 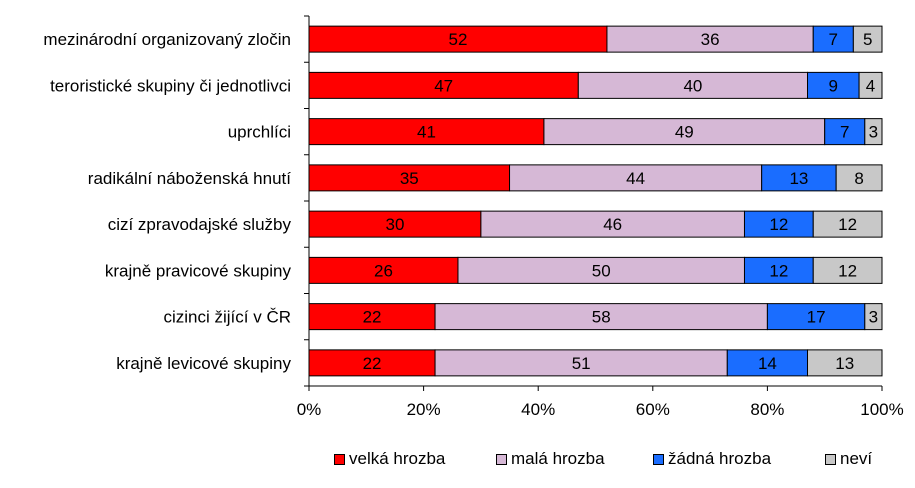 What do you see at coordinates (767, 409) in the screenshot?
I see `x-tick-label: 80%` at bounding box center [767, 409].